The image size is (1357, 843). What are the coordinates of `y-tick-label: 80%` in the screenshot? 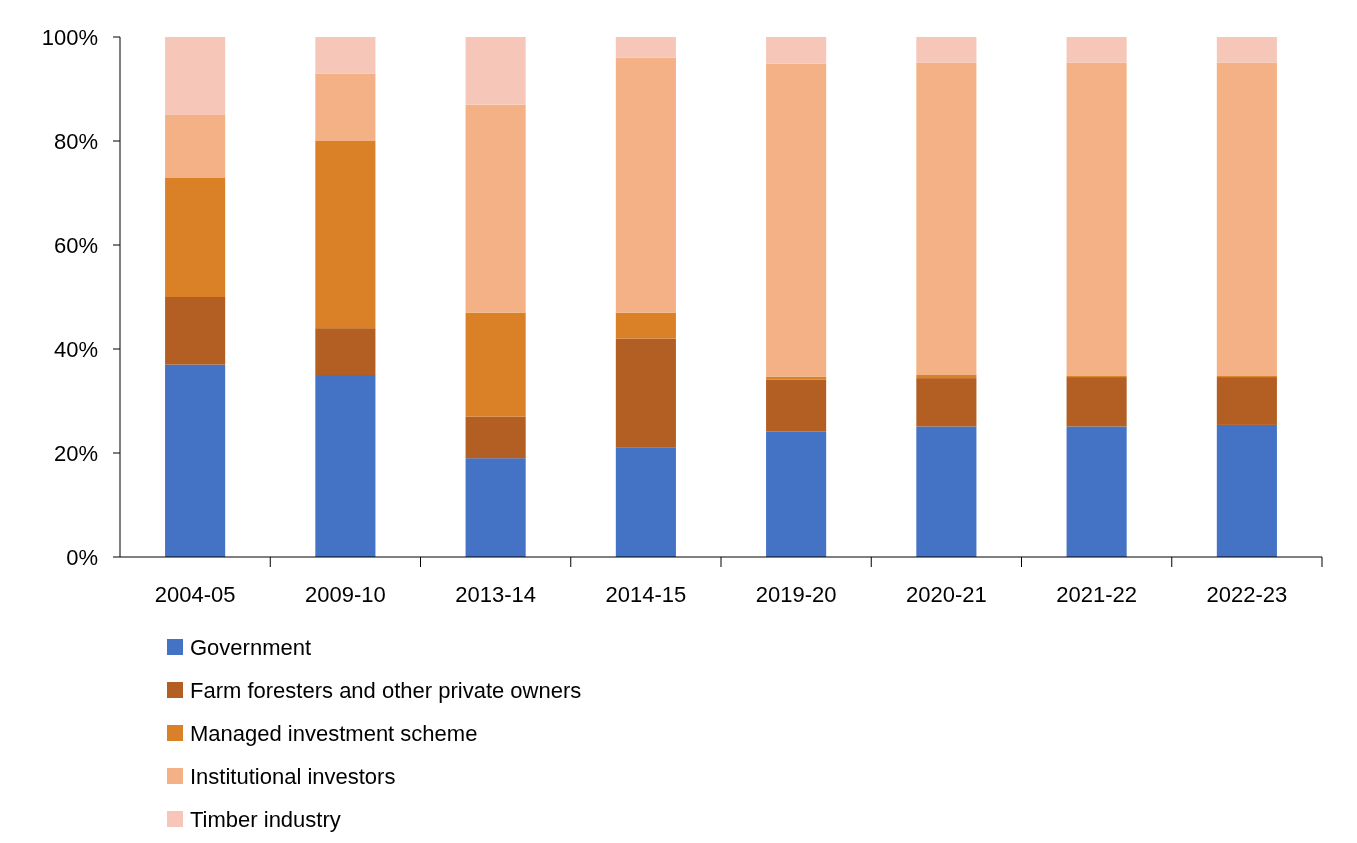 It's located at (75, 141).